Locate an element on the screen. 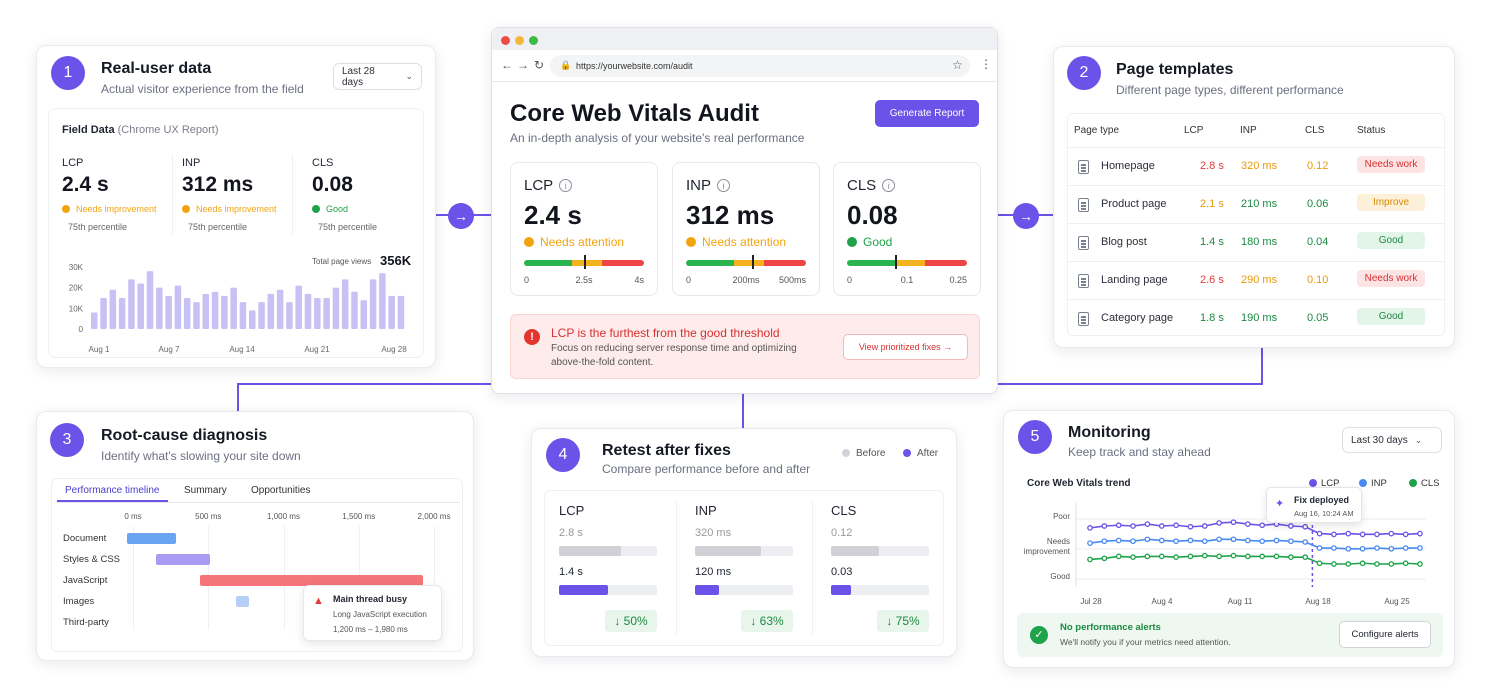  vital-status-label: Good is located at coordinates (878, 242).